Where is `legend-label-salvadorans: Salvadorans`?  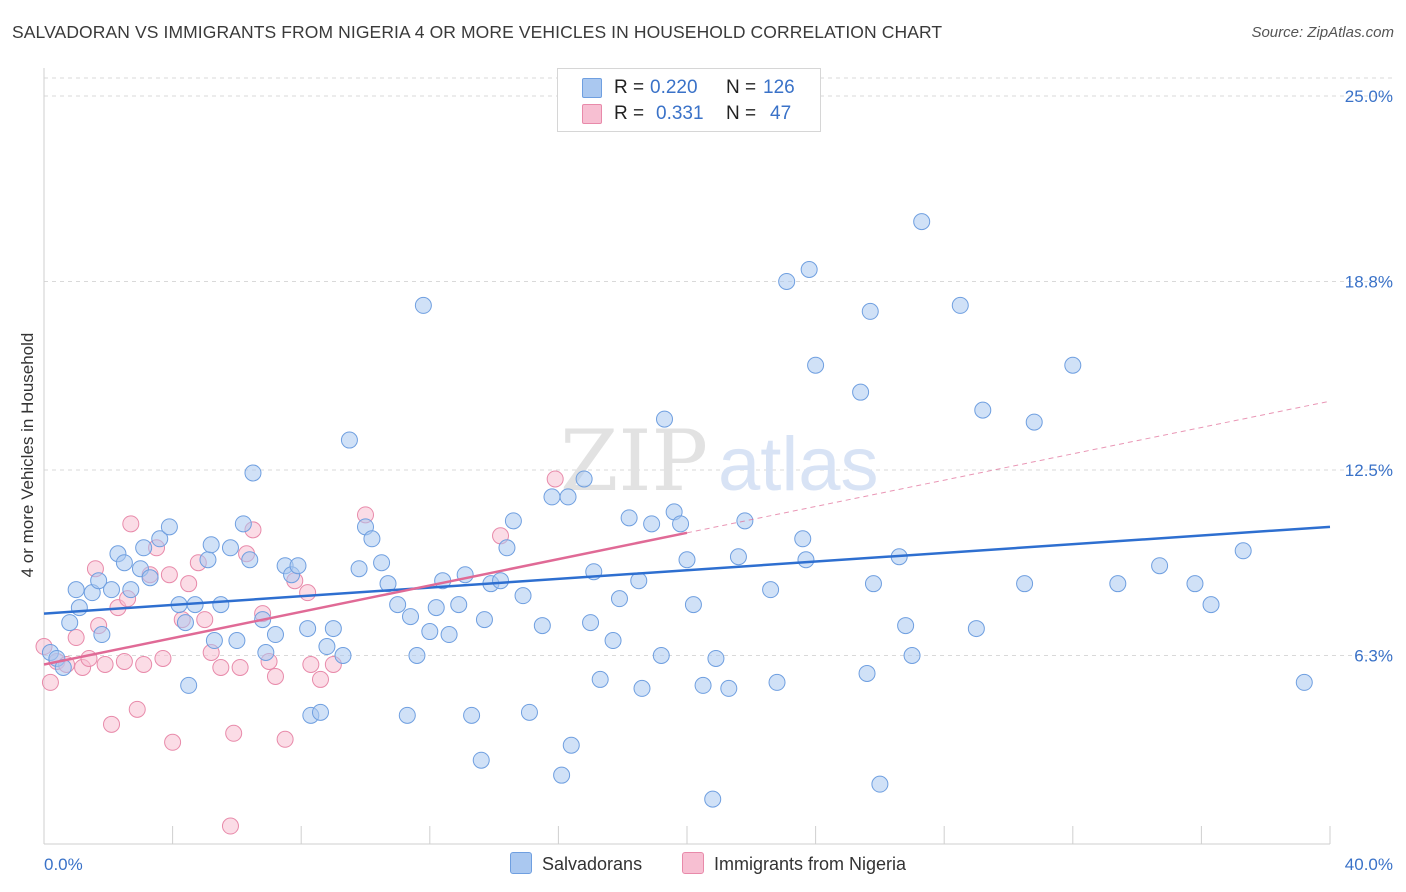
legend-label-salvadorans: Salvadorans is located at coordinates (592, 864).